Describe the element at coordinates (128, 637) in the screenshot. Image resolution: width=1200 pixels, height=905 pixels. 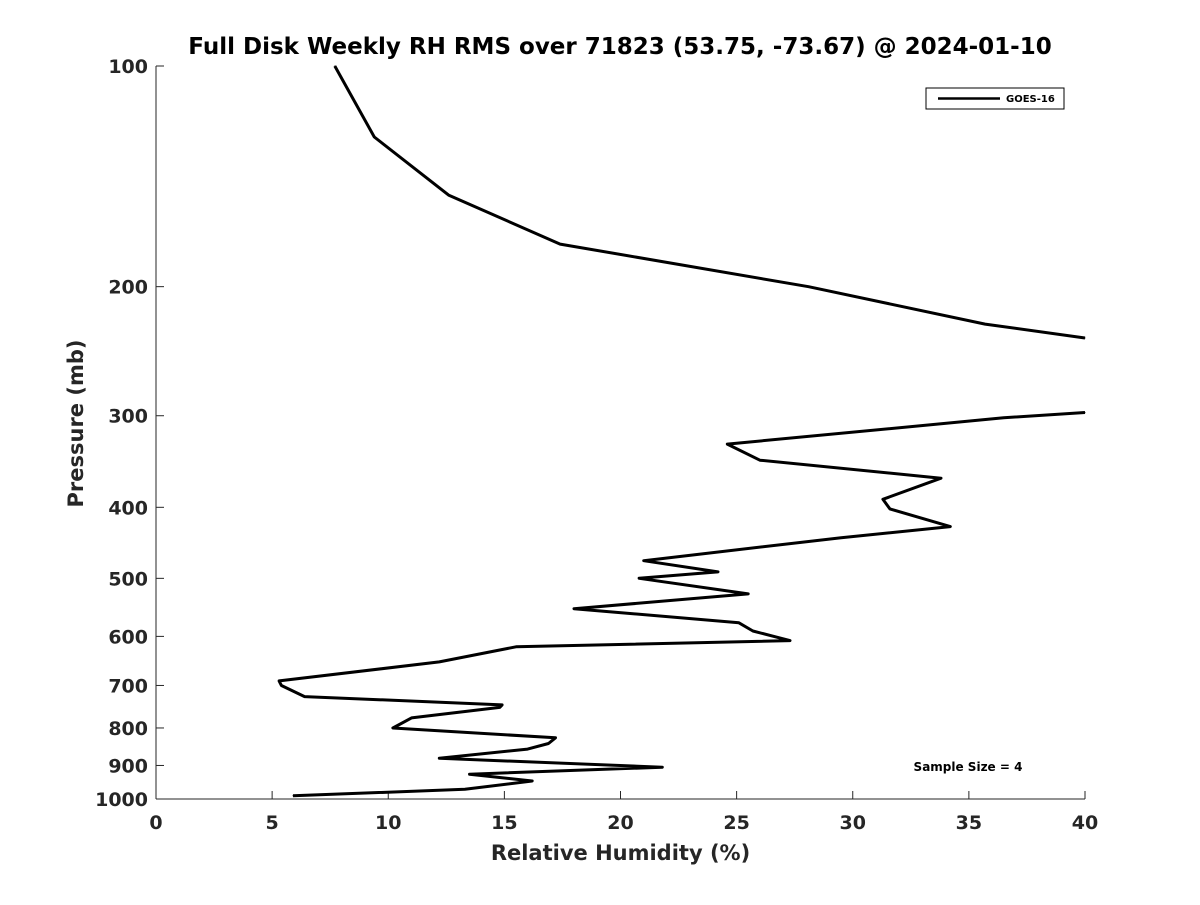
I see `y-tick-label: 600` at that location.